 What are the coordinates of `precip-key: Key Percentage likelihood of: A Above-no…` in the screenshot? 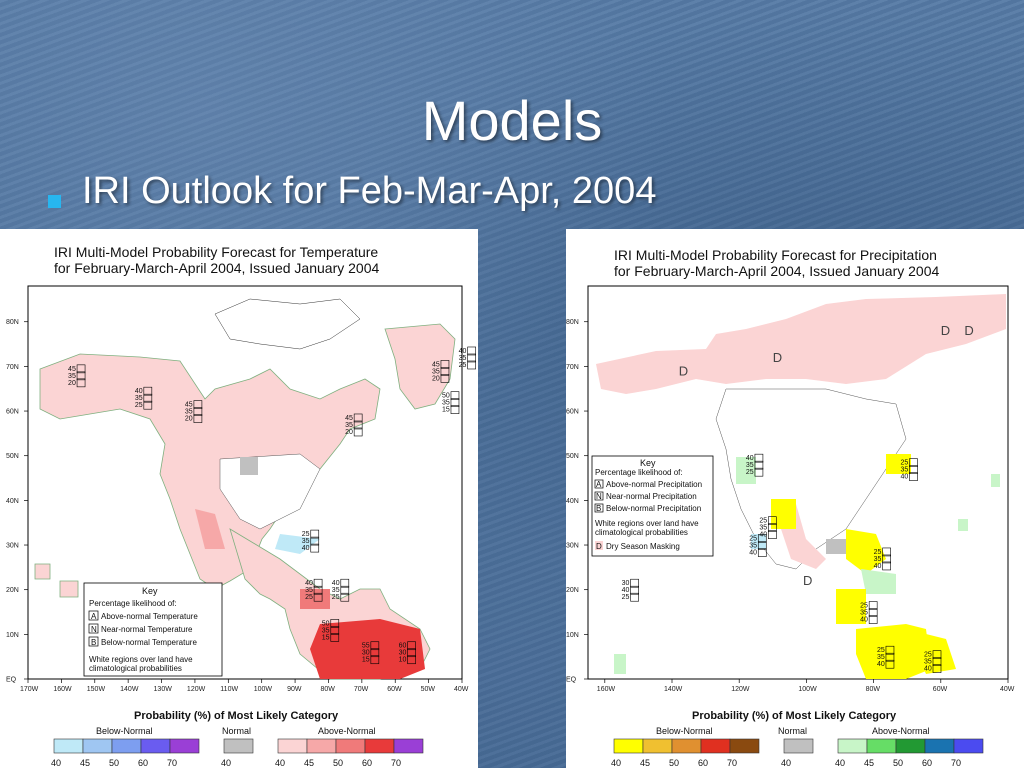 It's located at (652, 506).